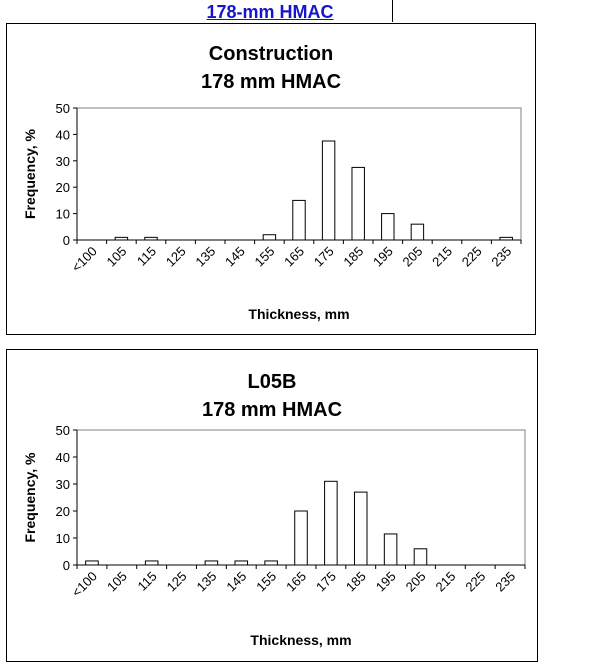 Image resolution: width=597 pixels, height=669 pixels. Describe the element at coordinates (271, 54) in the screenshot. I see `chart-title: Construction` at that location.